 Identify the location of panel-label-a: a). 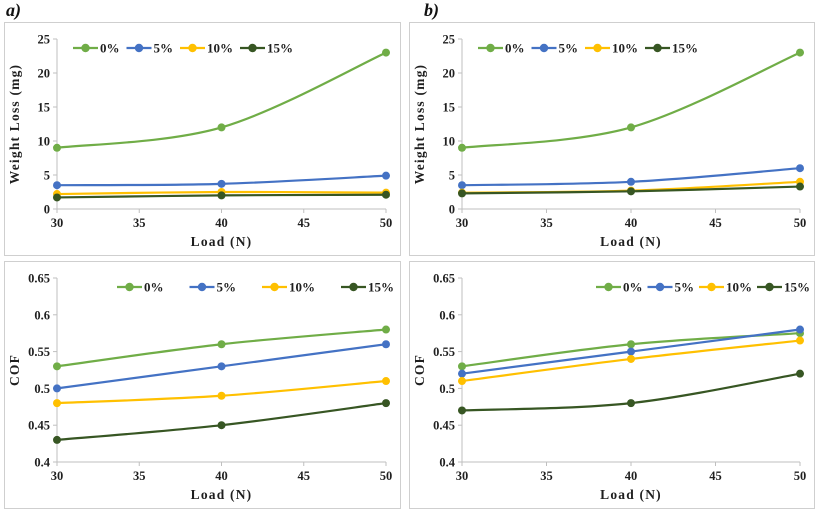
(13, 10).